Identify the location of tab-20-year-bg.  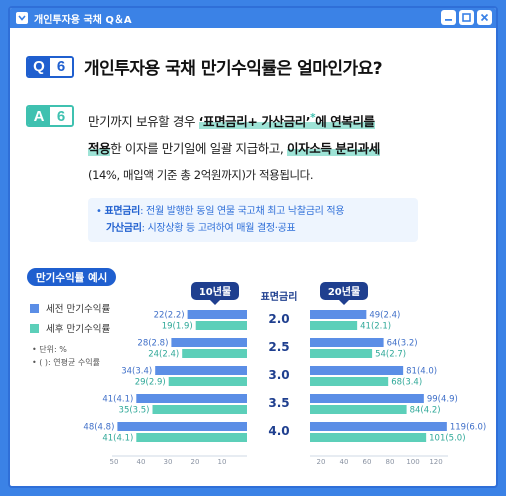
(344, 291).